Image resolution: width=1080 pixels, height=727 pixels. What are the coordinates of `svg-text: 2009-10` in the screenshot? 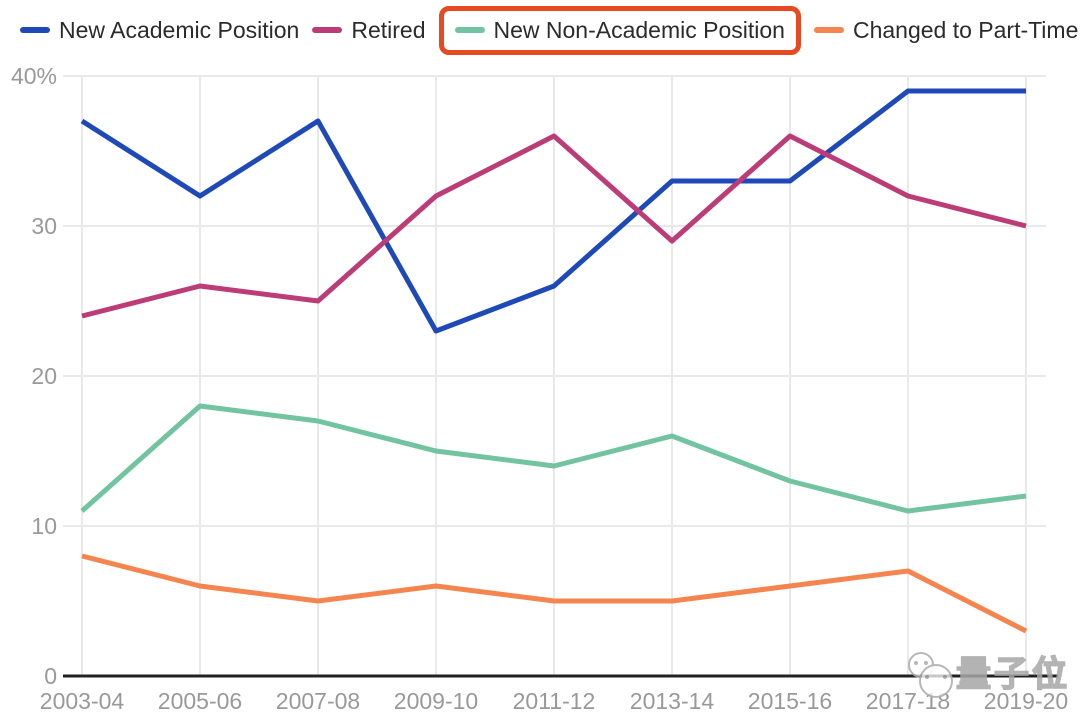 It's located at (436, 701).